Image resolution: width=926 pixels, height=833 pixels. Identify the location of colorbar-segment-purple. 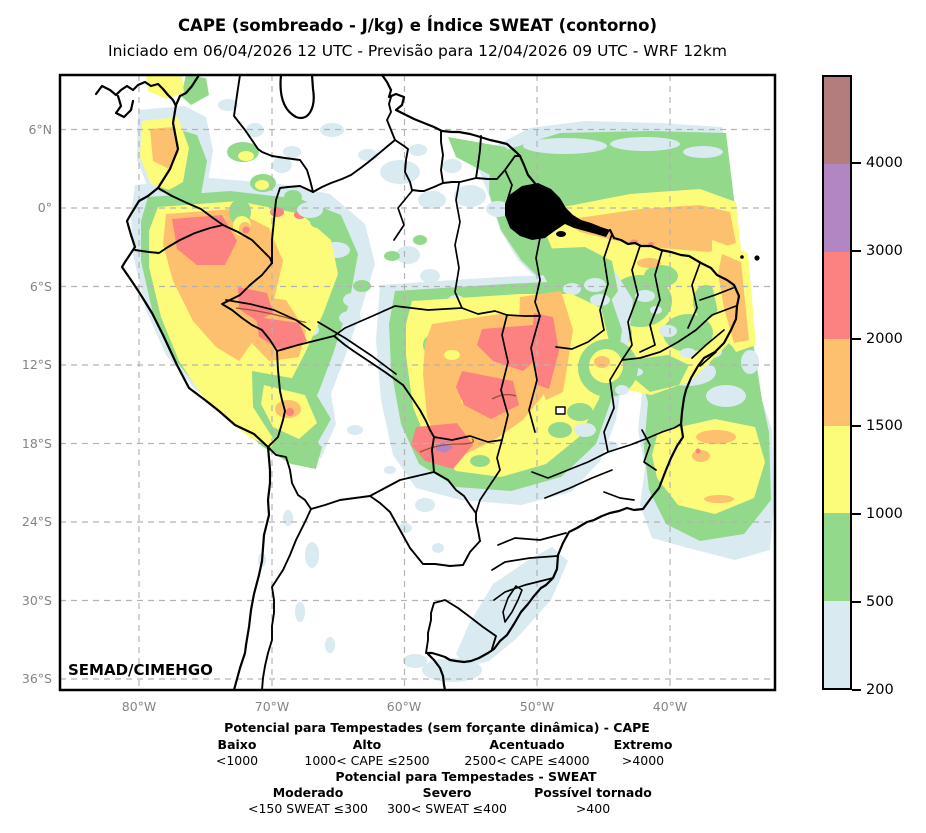
(837, 208).